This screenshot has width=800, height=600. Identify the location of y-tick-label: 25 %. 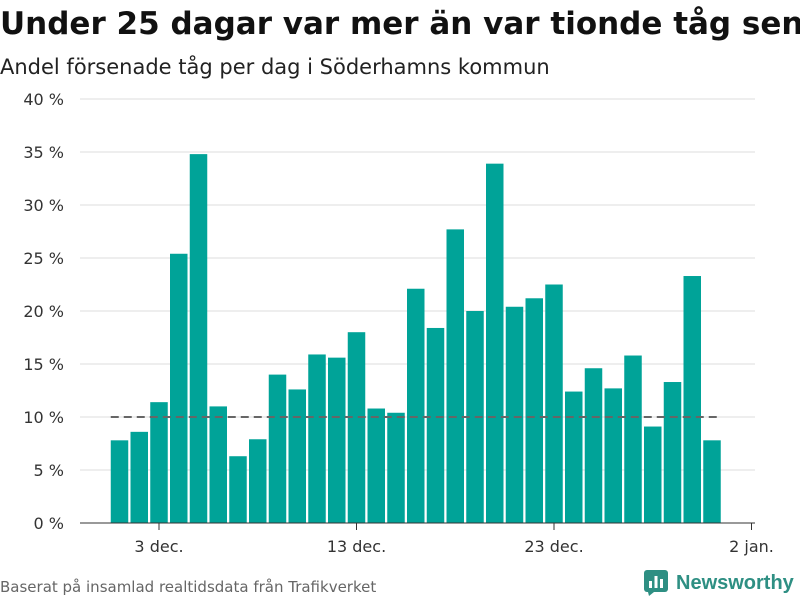
(43, 258).